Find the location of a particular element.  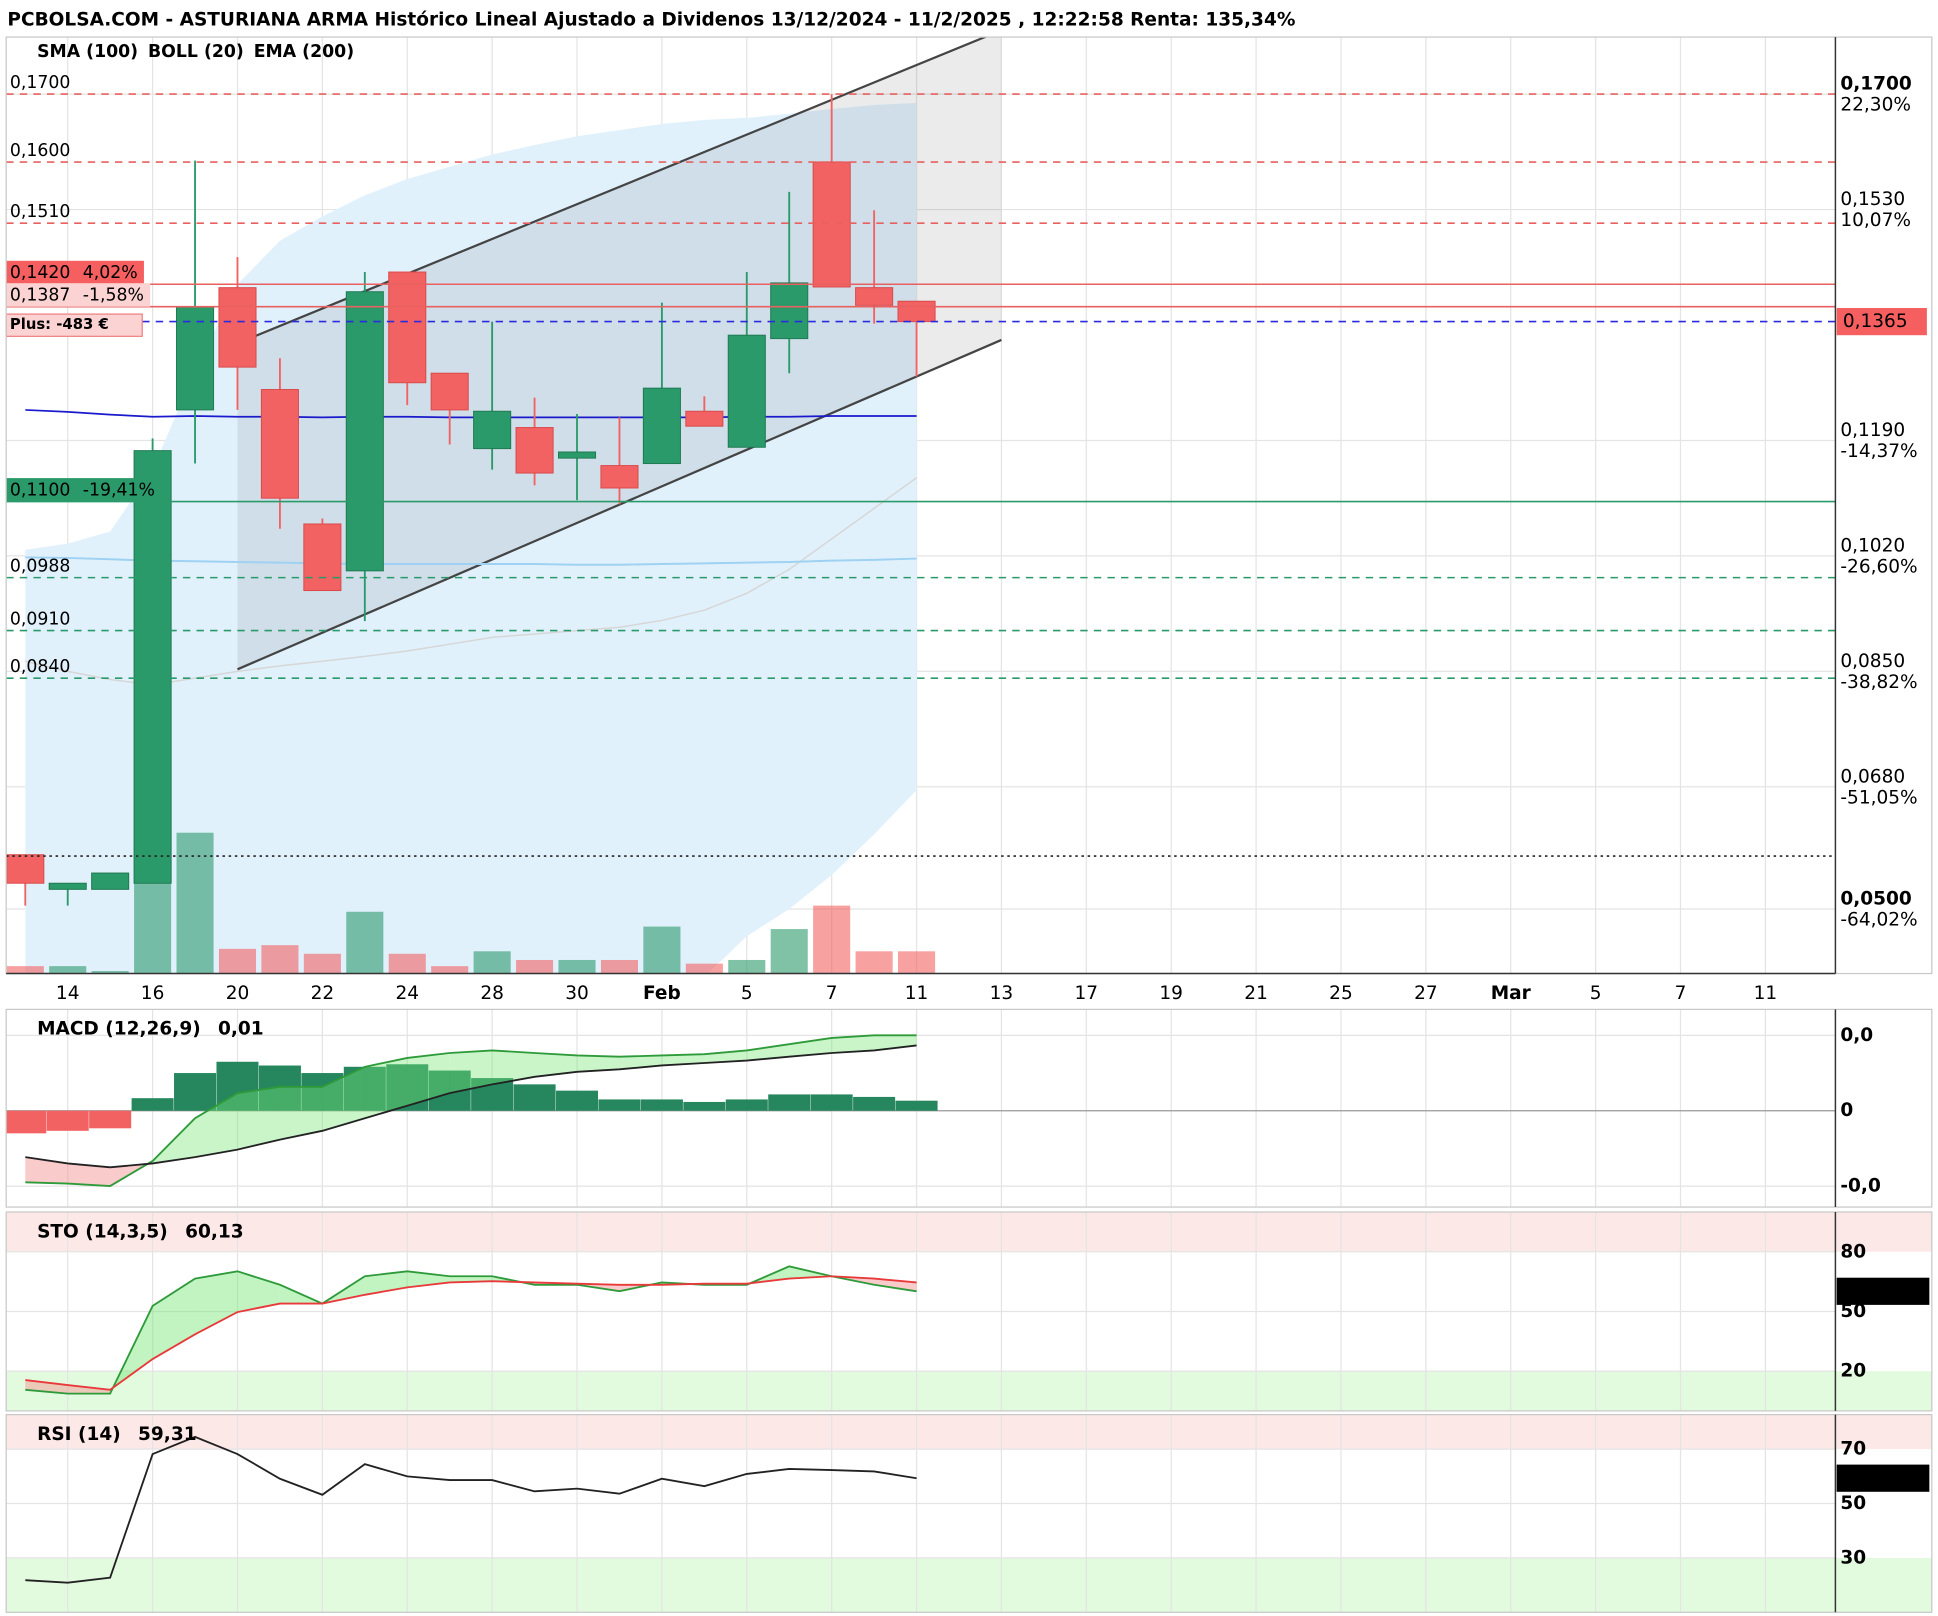

y-tick-label: 50 is located at coordinates (1853, 1311).